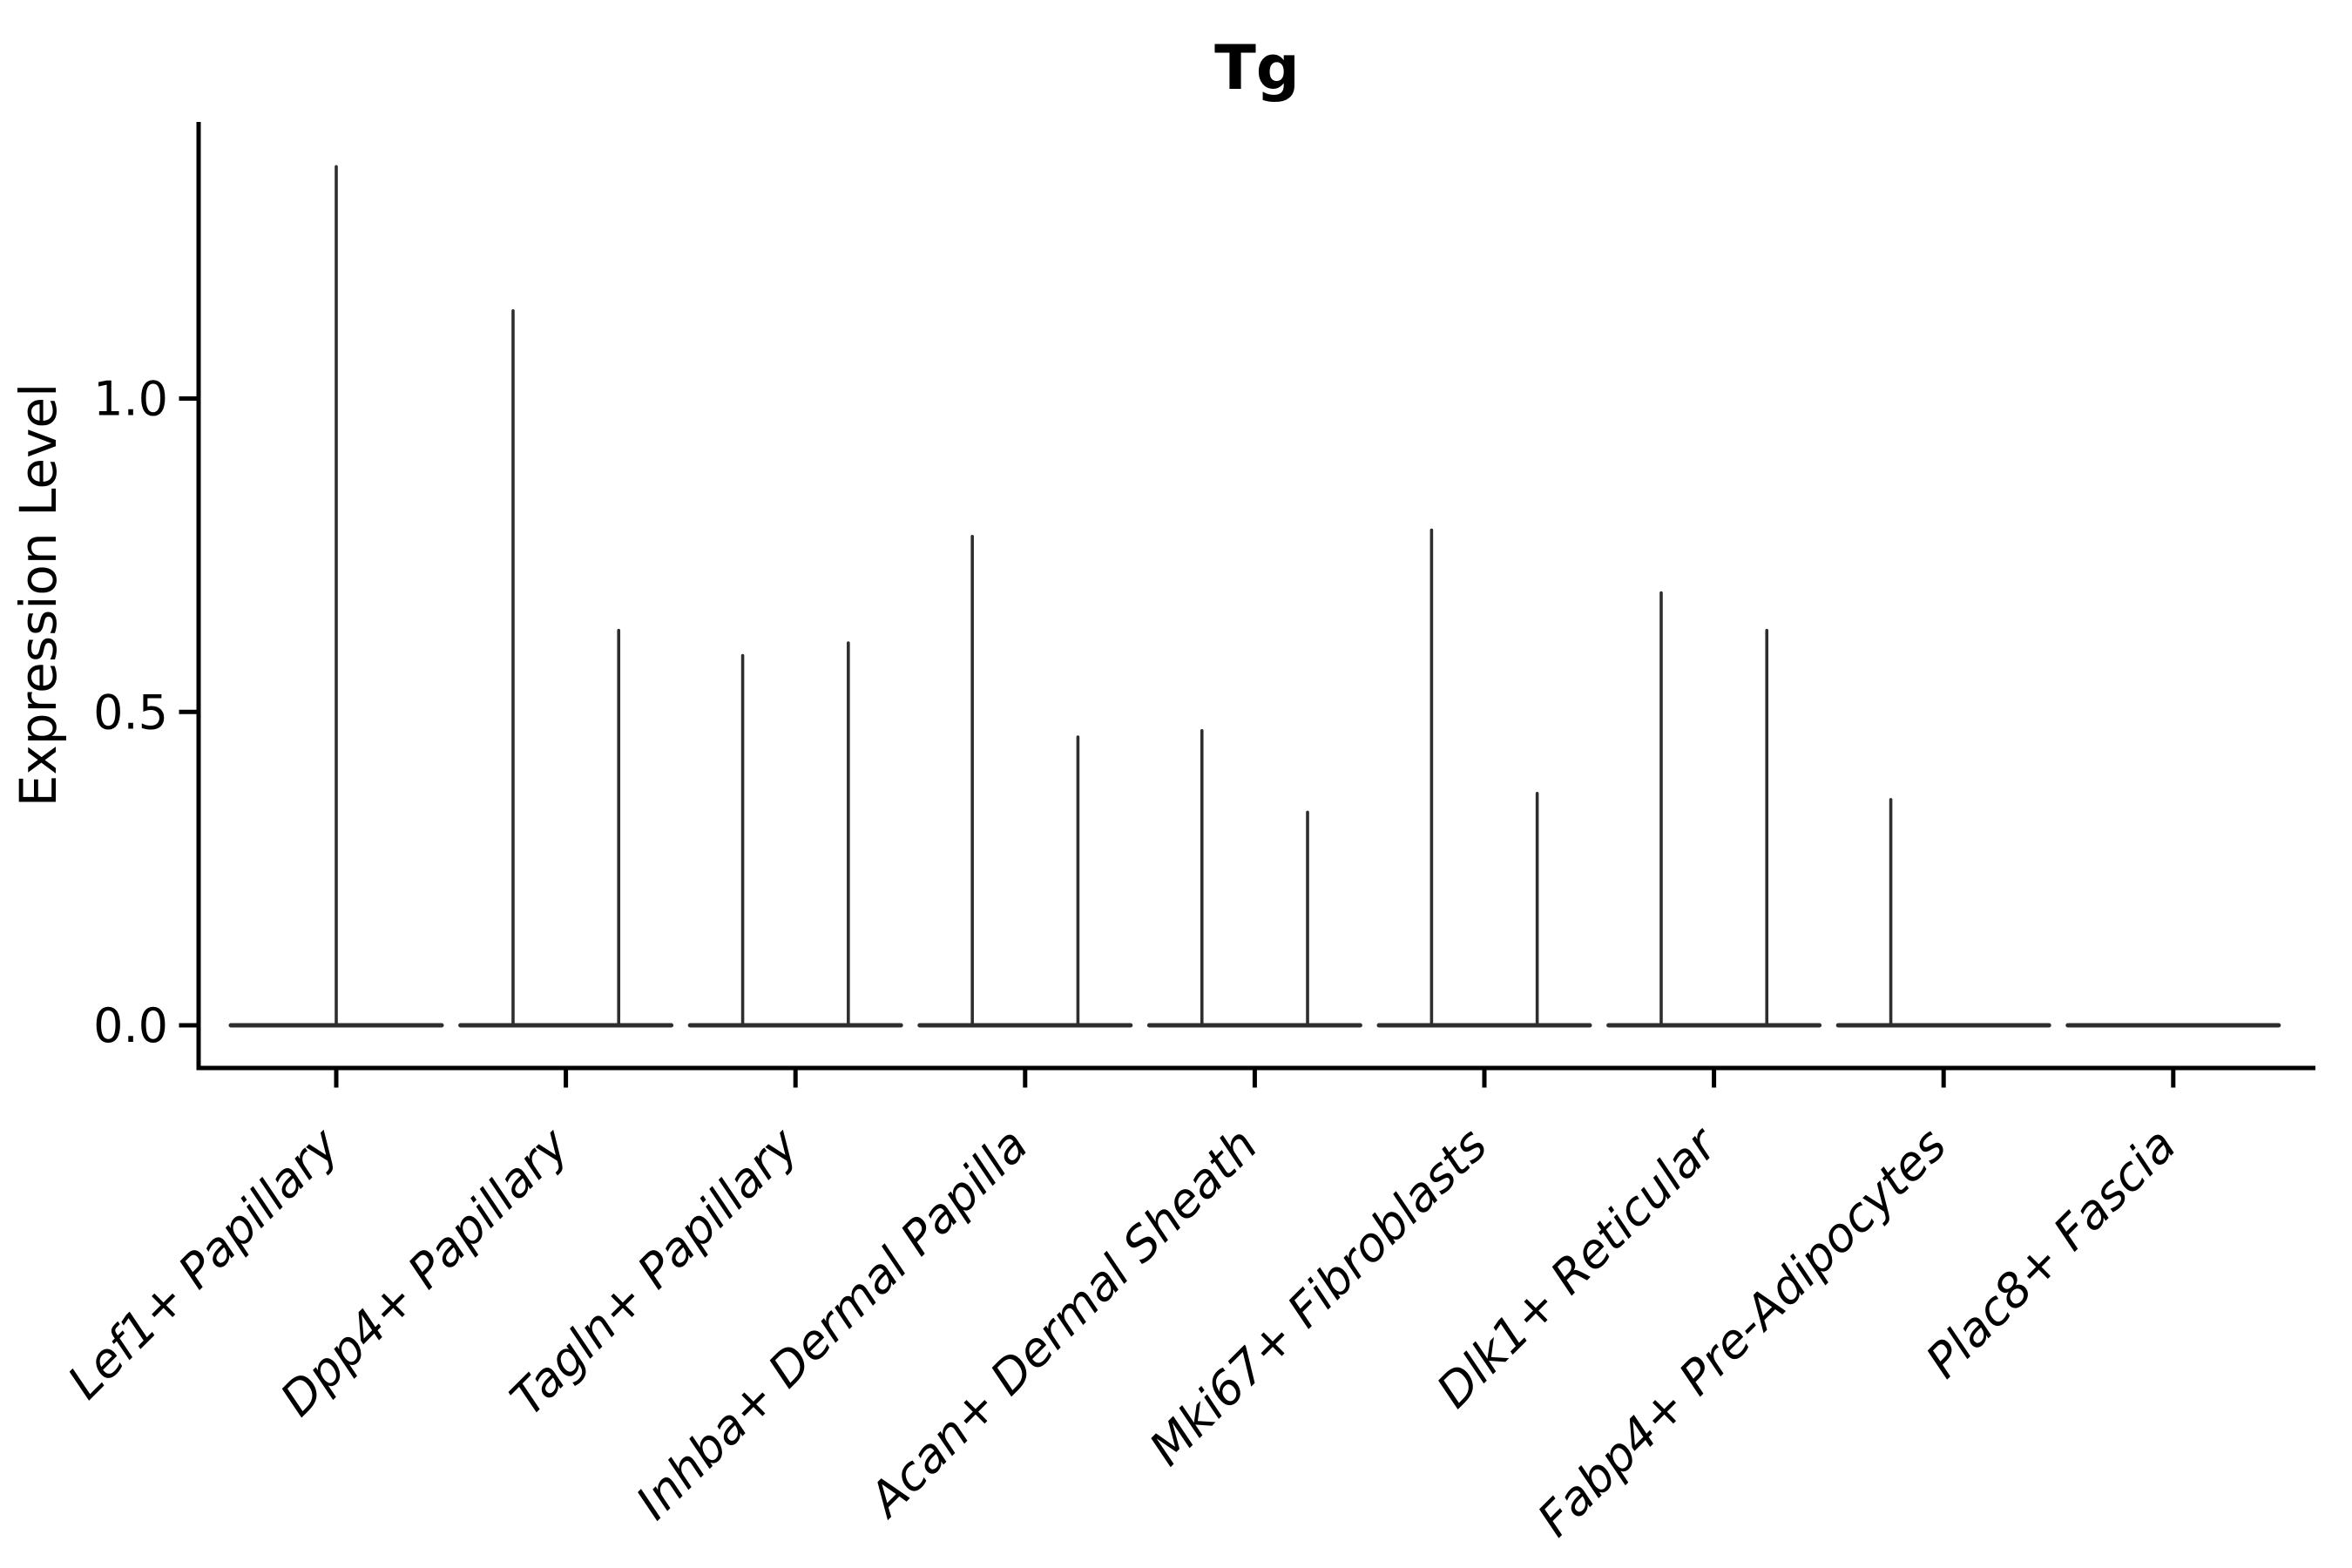  I want to click on x-tick-label: Acan+ Dermal Sheath, so click(1063, 1323).